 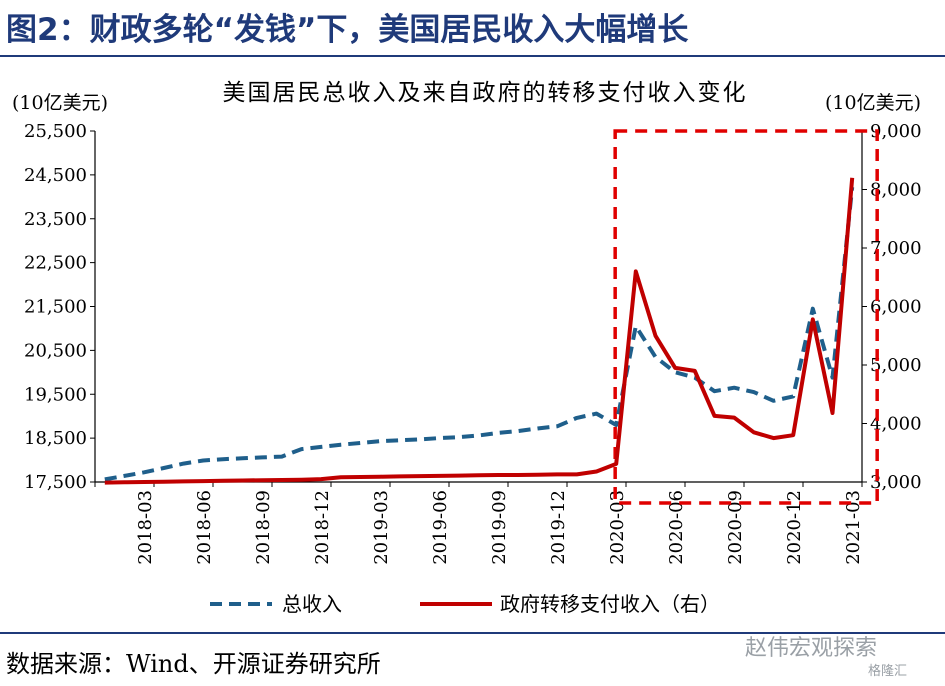 I want to click on x-tick-label-group: 2020-12, so click(x=794, y=527).